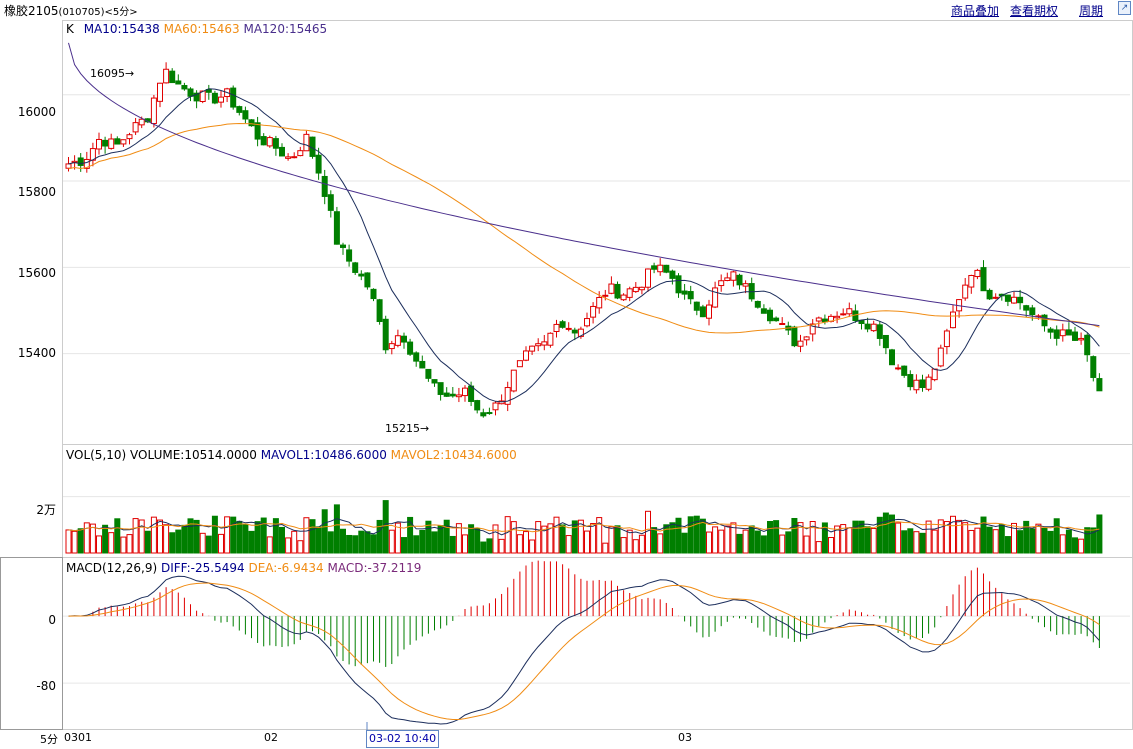  What do you see at coordinates (36, 192) in the screenshot?
I see `price-tick: 15800` at bounding box center [36, 192].